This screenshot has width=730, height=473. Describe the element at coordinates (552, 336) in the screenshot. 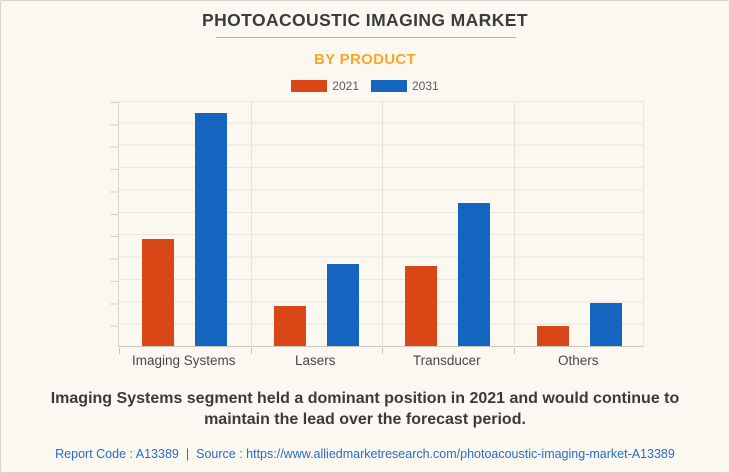

I see `bar-2021-others` at that location.